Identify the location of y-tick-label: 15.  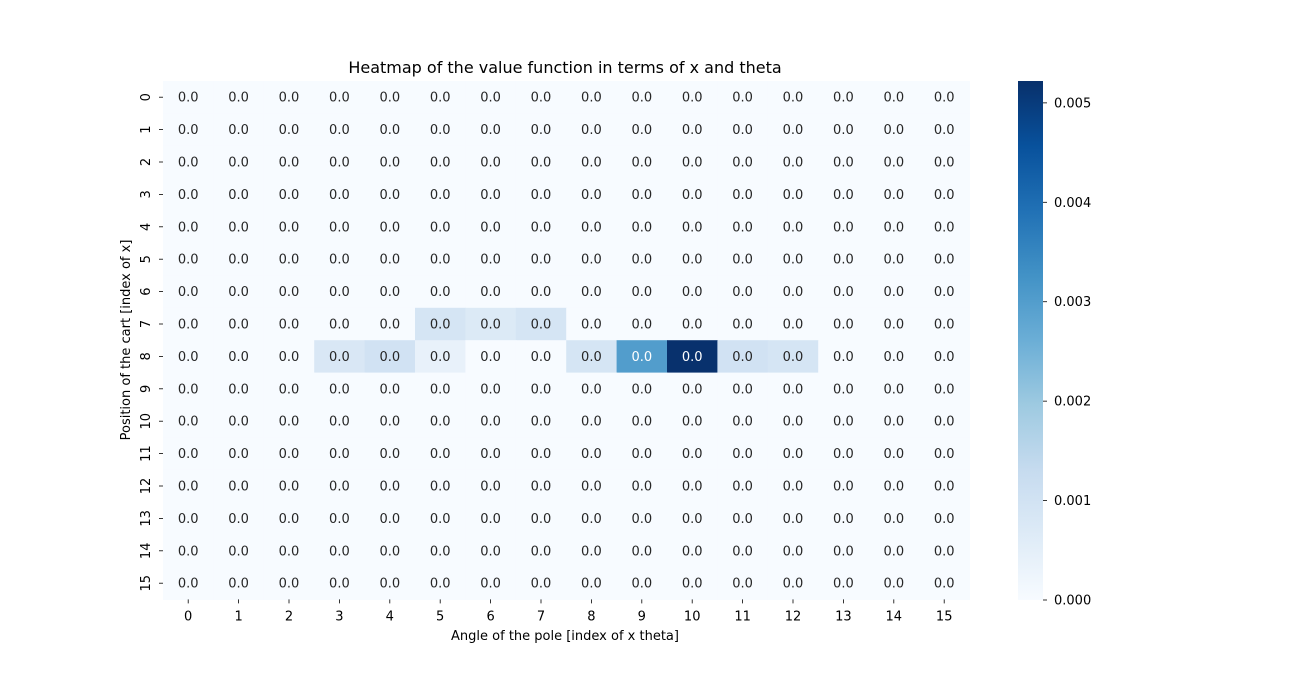
(146, 583).